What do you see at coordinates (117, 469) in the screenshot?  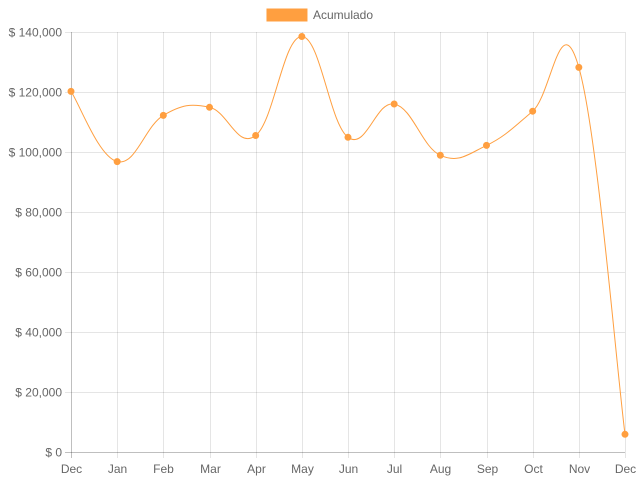 I see `x-tick-label: Jan` at bounding box center [117, 469].